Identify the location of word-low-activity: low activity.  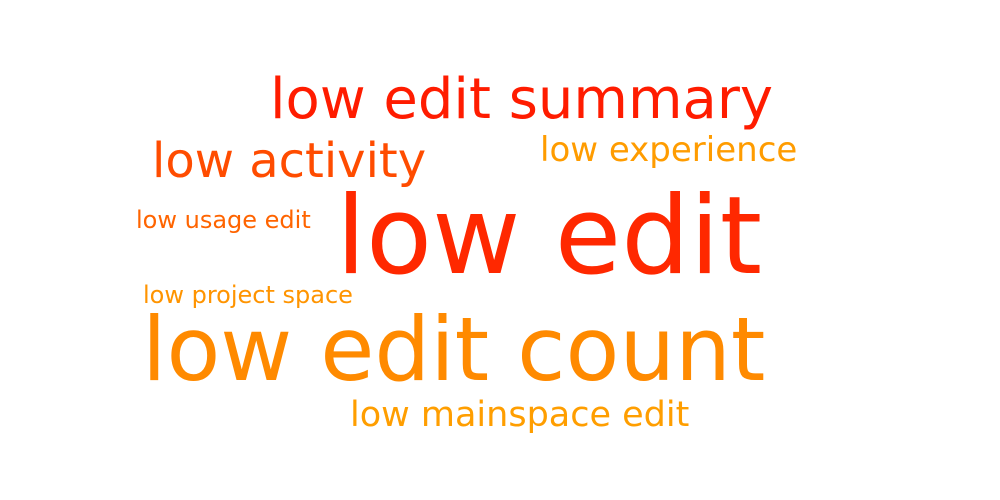
(289, 161).